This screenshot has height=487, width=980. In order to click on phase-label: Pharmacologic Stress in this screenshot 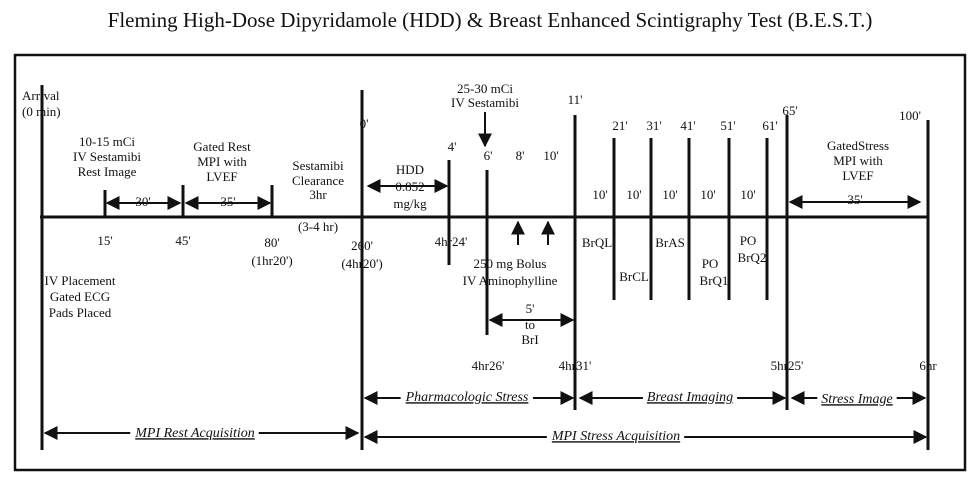, I will do `click(467, 397)`.